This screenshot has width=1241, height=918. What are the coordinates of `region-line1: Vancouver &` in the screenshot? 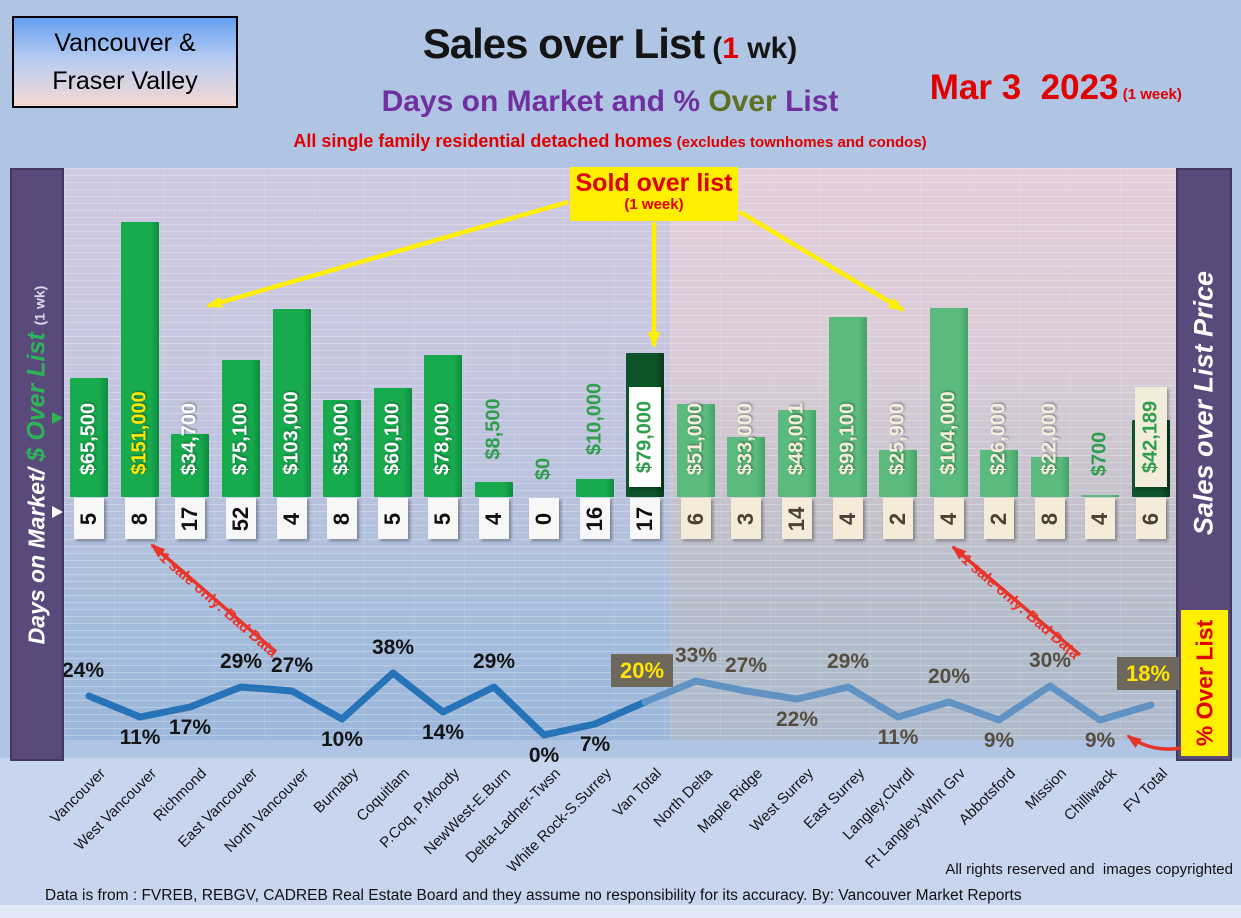 It's located at (125, 43).